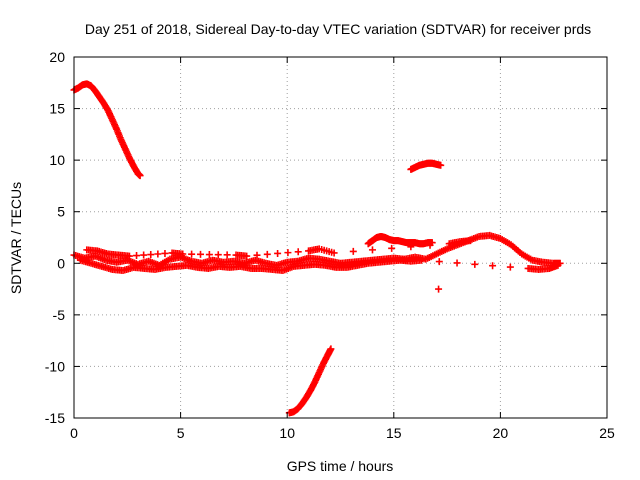 The width and height of the screenshot is (640, 480). What do you see at coordinates (55, 366) in the screenshot?
I see `y-tick-label: -10` at bounding box center [55, 366].